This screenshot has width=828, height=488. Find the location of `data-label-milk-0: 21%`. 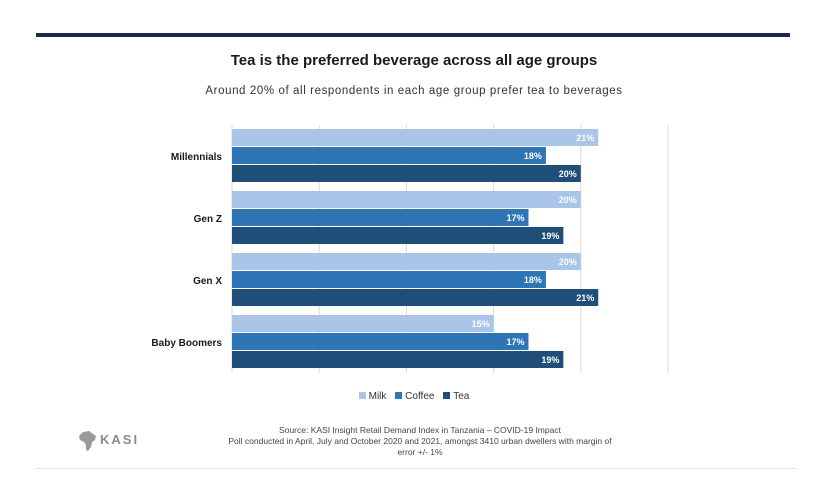

data-label-milk-0: 21% is located at coordinates (585, 138).